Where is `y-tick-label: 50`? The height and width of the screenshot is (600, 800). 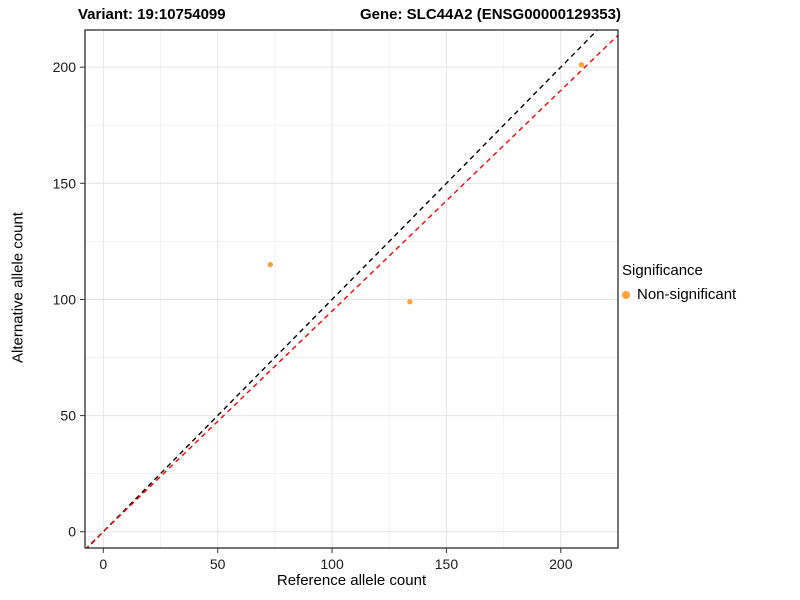 y-tick-label: 50 is located at coordinates (68, 416).